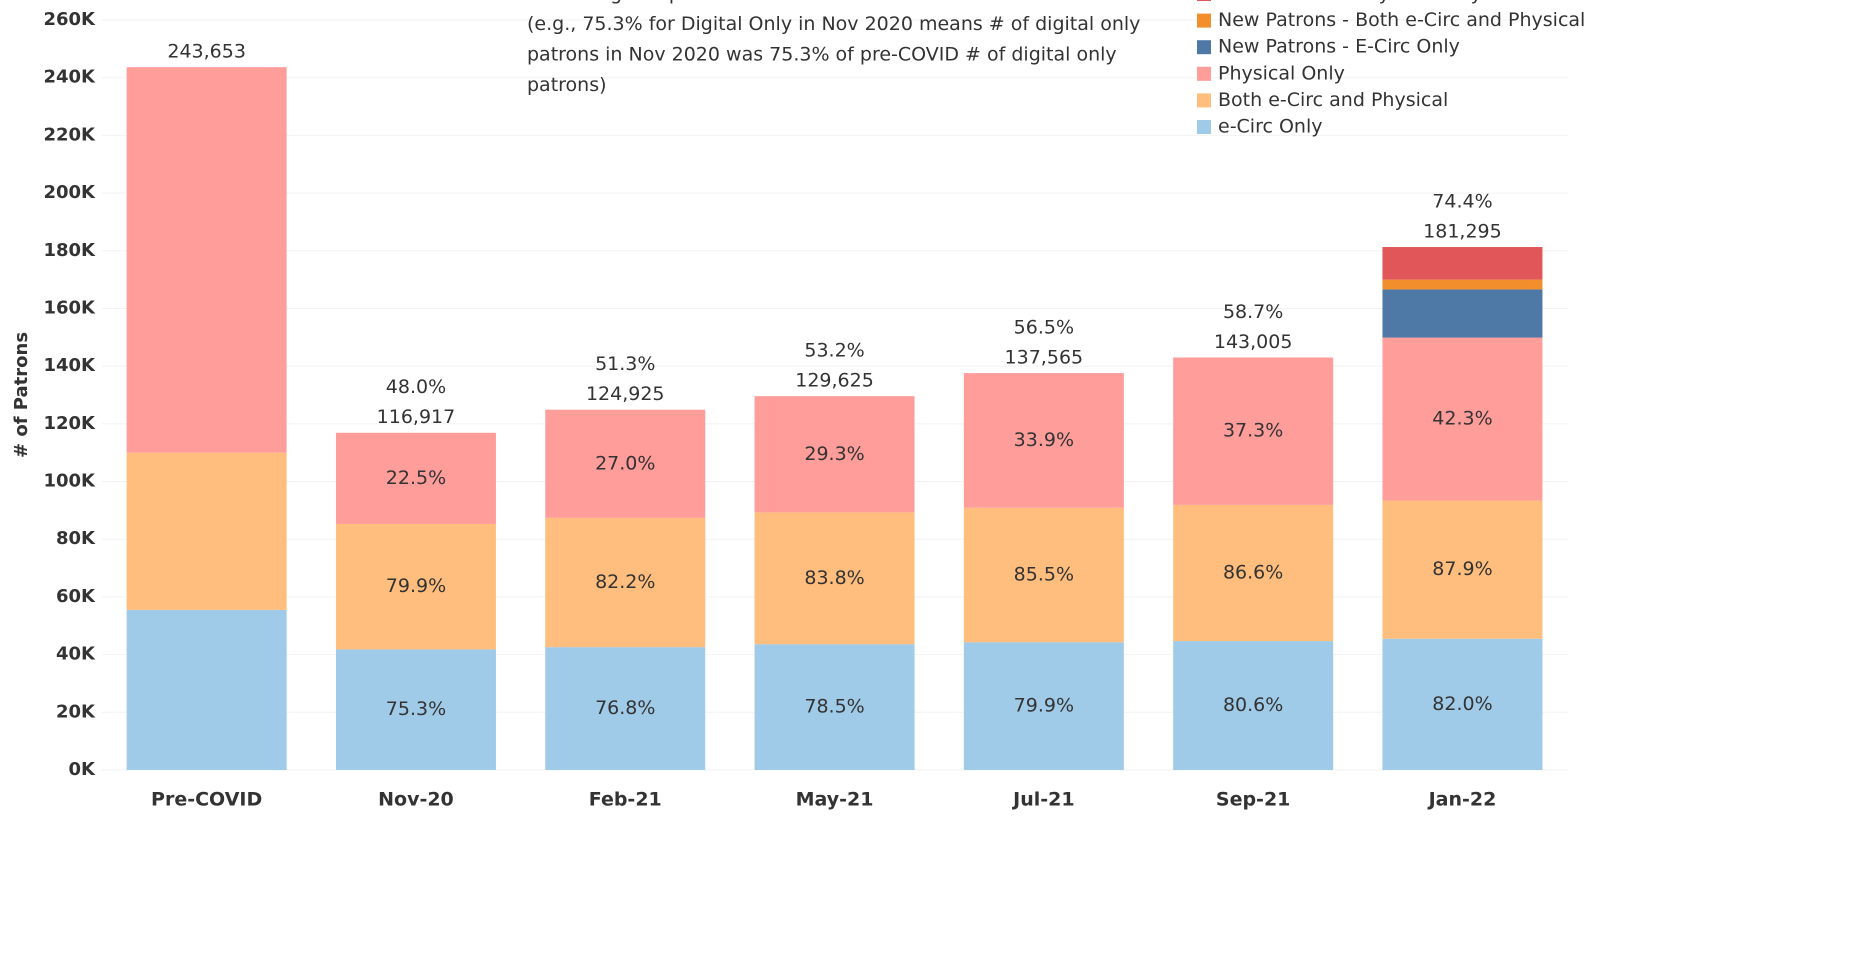 The width and height of the screenshot is (1849, 958). I want to click on total-percent-label: 74.4%, so click(1462, 202).